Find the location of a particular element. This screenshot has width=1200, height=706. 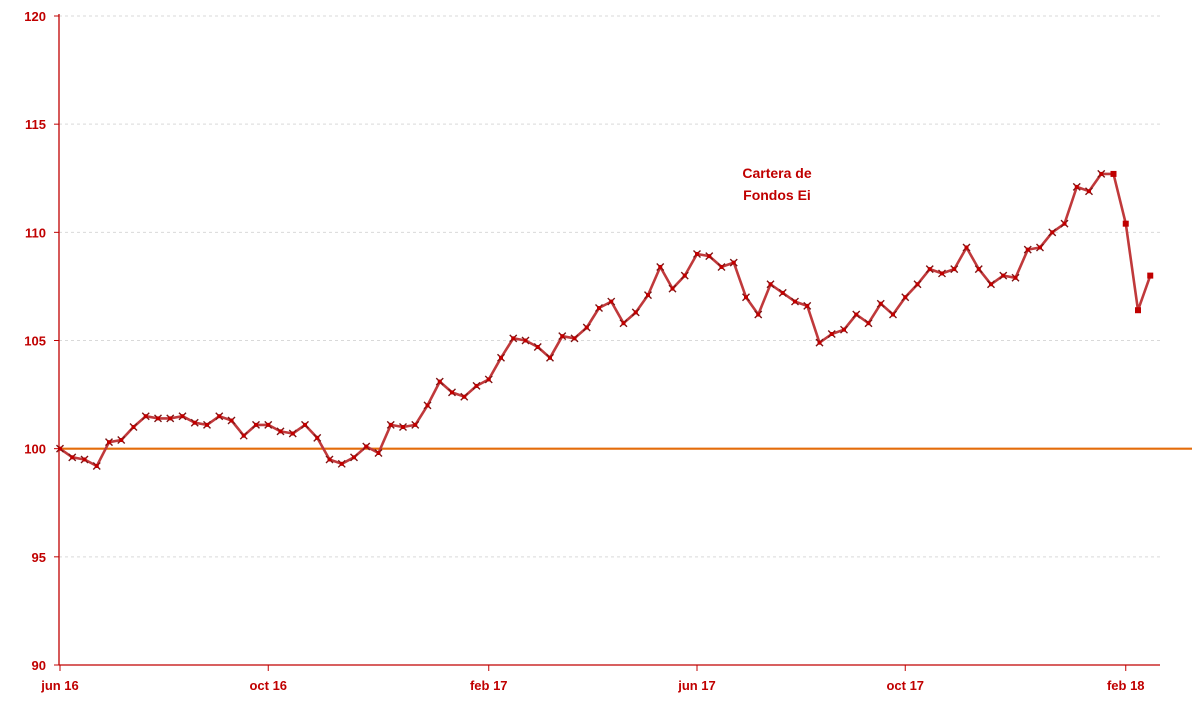

annotation-line-1: Cartera de is located at coordinates (776, 173).